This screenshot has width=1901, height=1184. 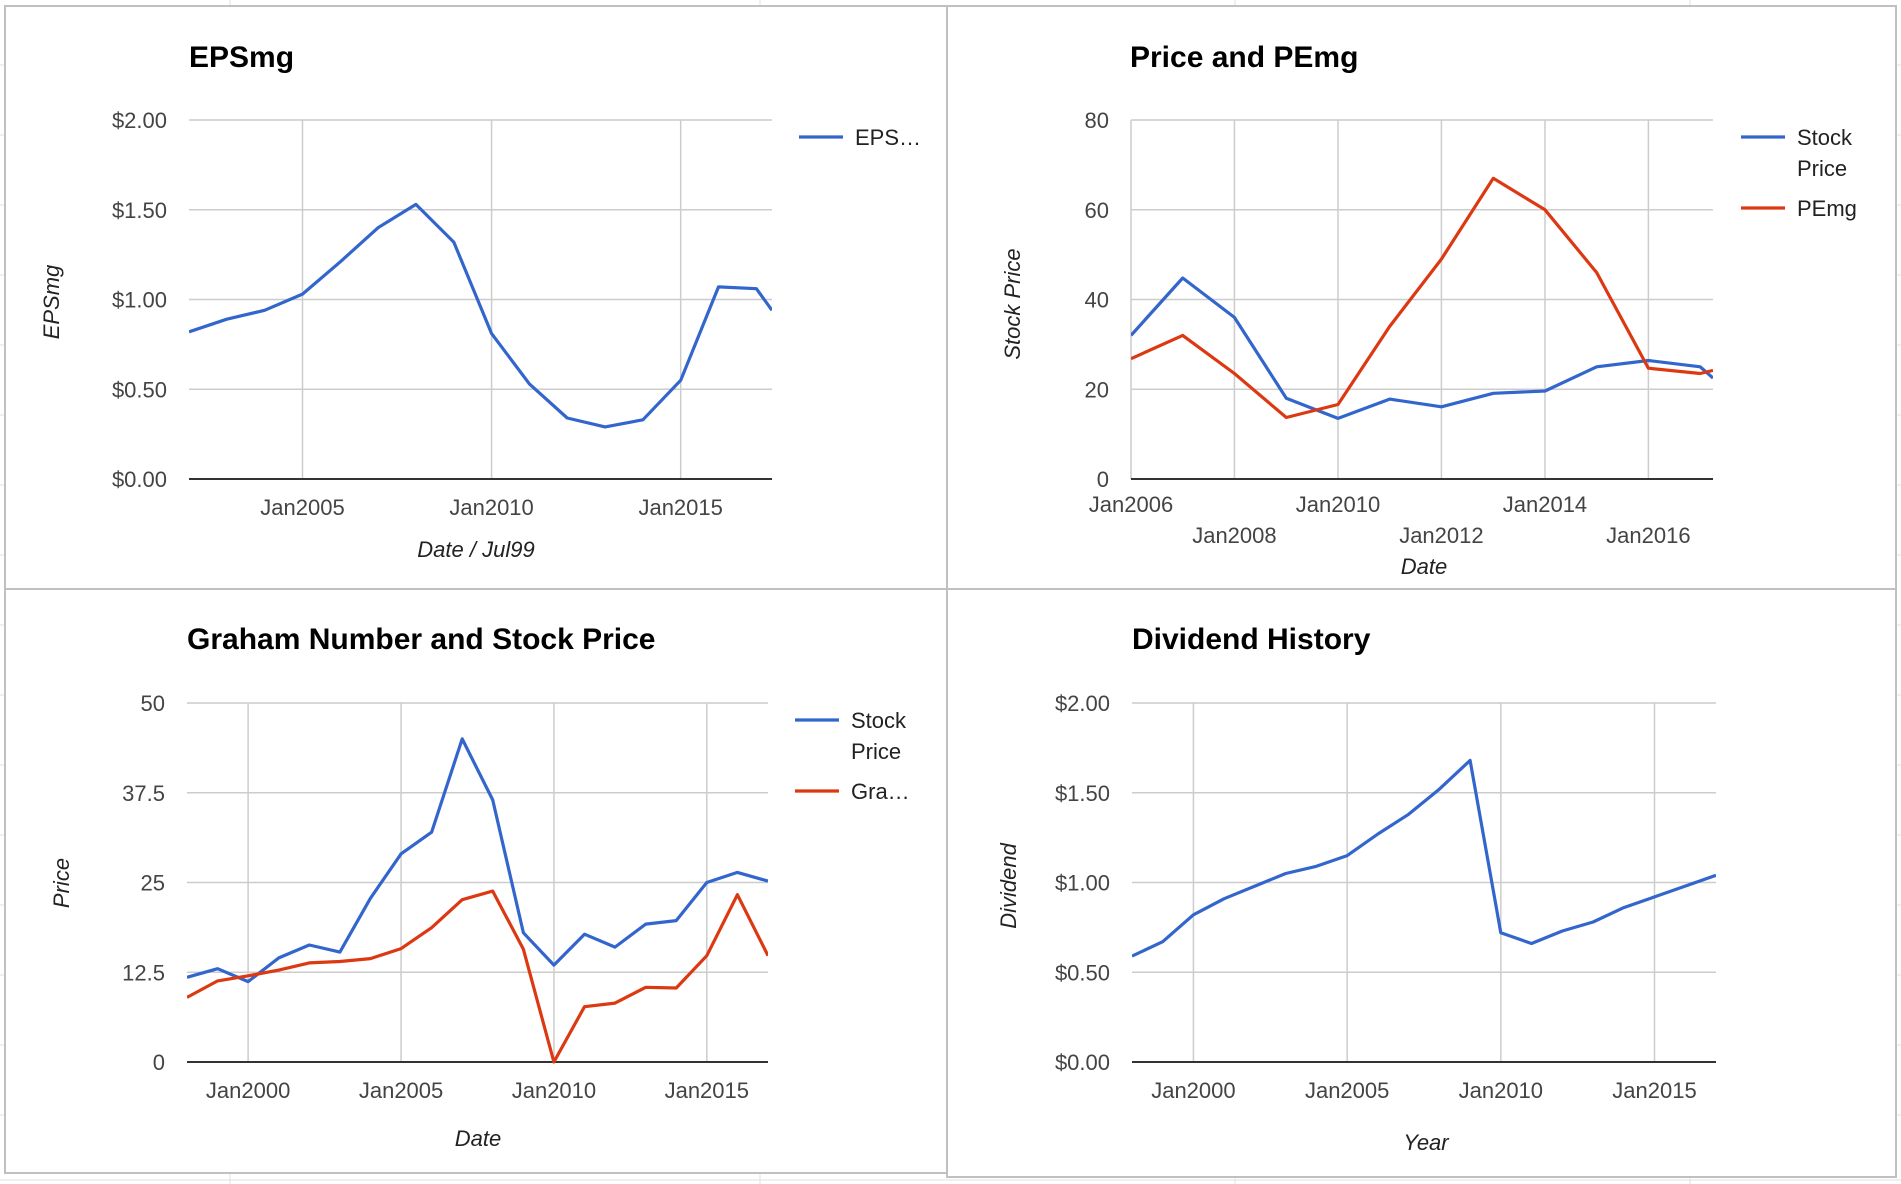 What do you see at coordinates (1251, 639) in the screenshot?
I see `chart-title: Dividend History` at bounding box center [1251, 639].